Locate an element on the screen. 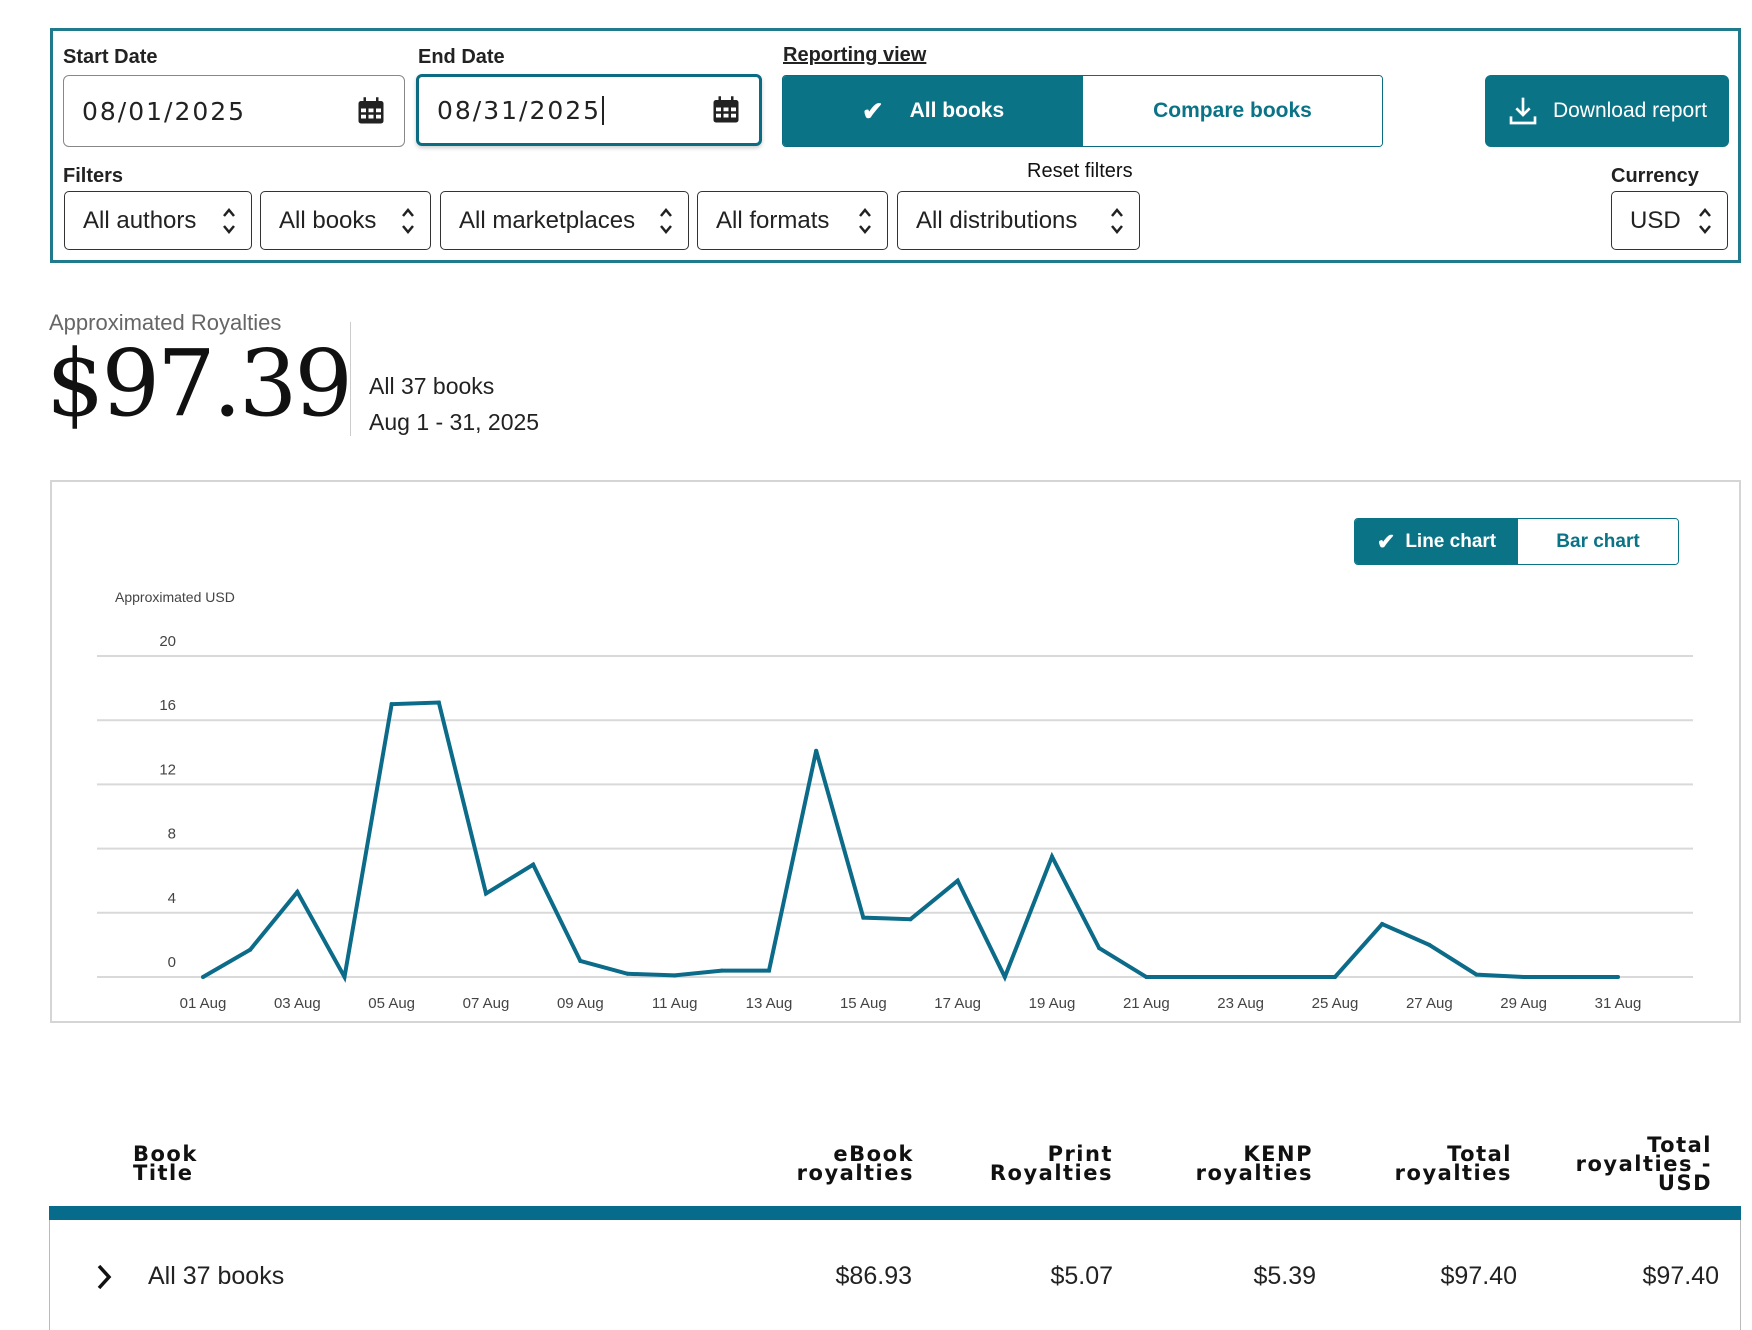  filter-dropdown-all-formats: All formats is located at coordinates (792, 220).